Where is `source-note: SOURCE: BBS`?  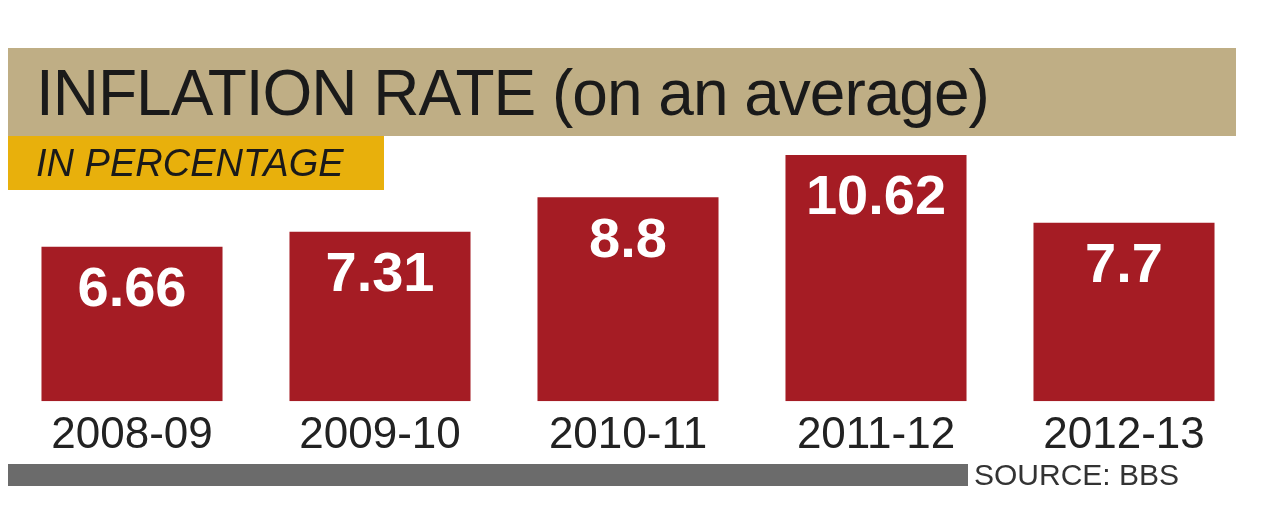 source-note: SOURCE: BBS is located at coordinates (1077, 475).